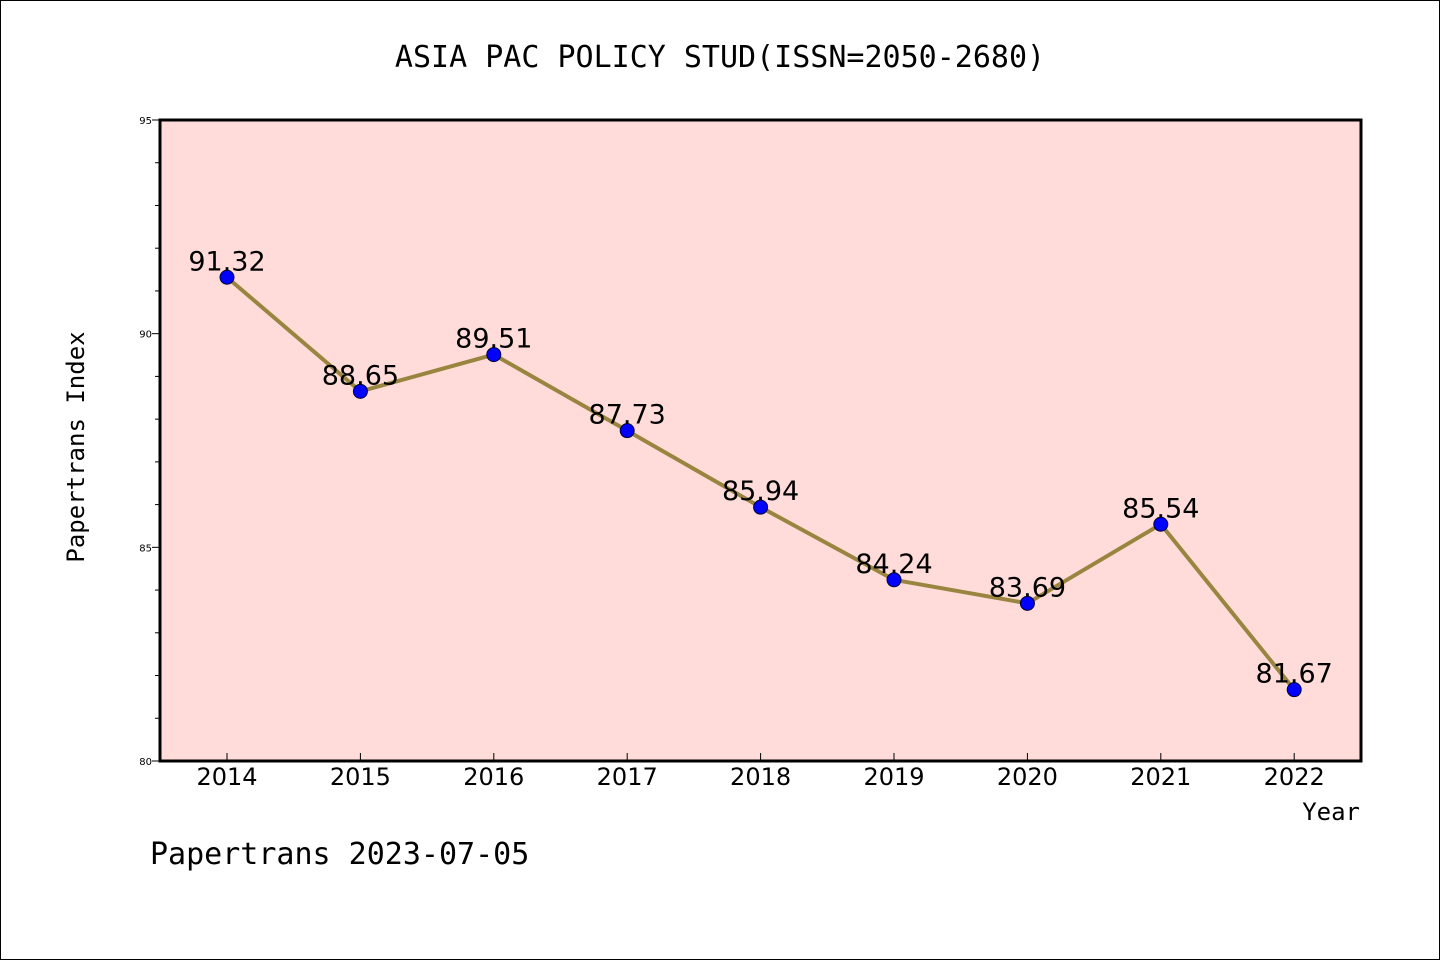 The width and height of the screenshot is (1440, 960). Describe the element at coordinates (1027, 777) in the screenshot. I see `x-tick-label: 2020` at that location.